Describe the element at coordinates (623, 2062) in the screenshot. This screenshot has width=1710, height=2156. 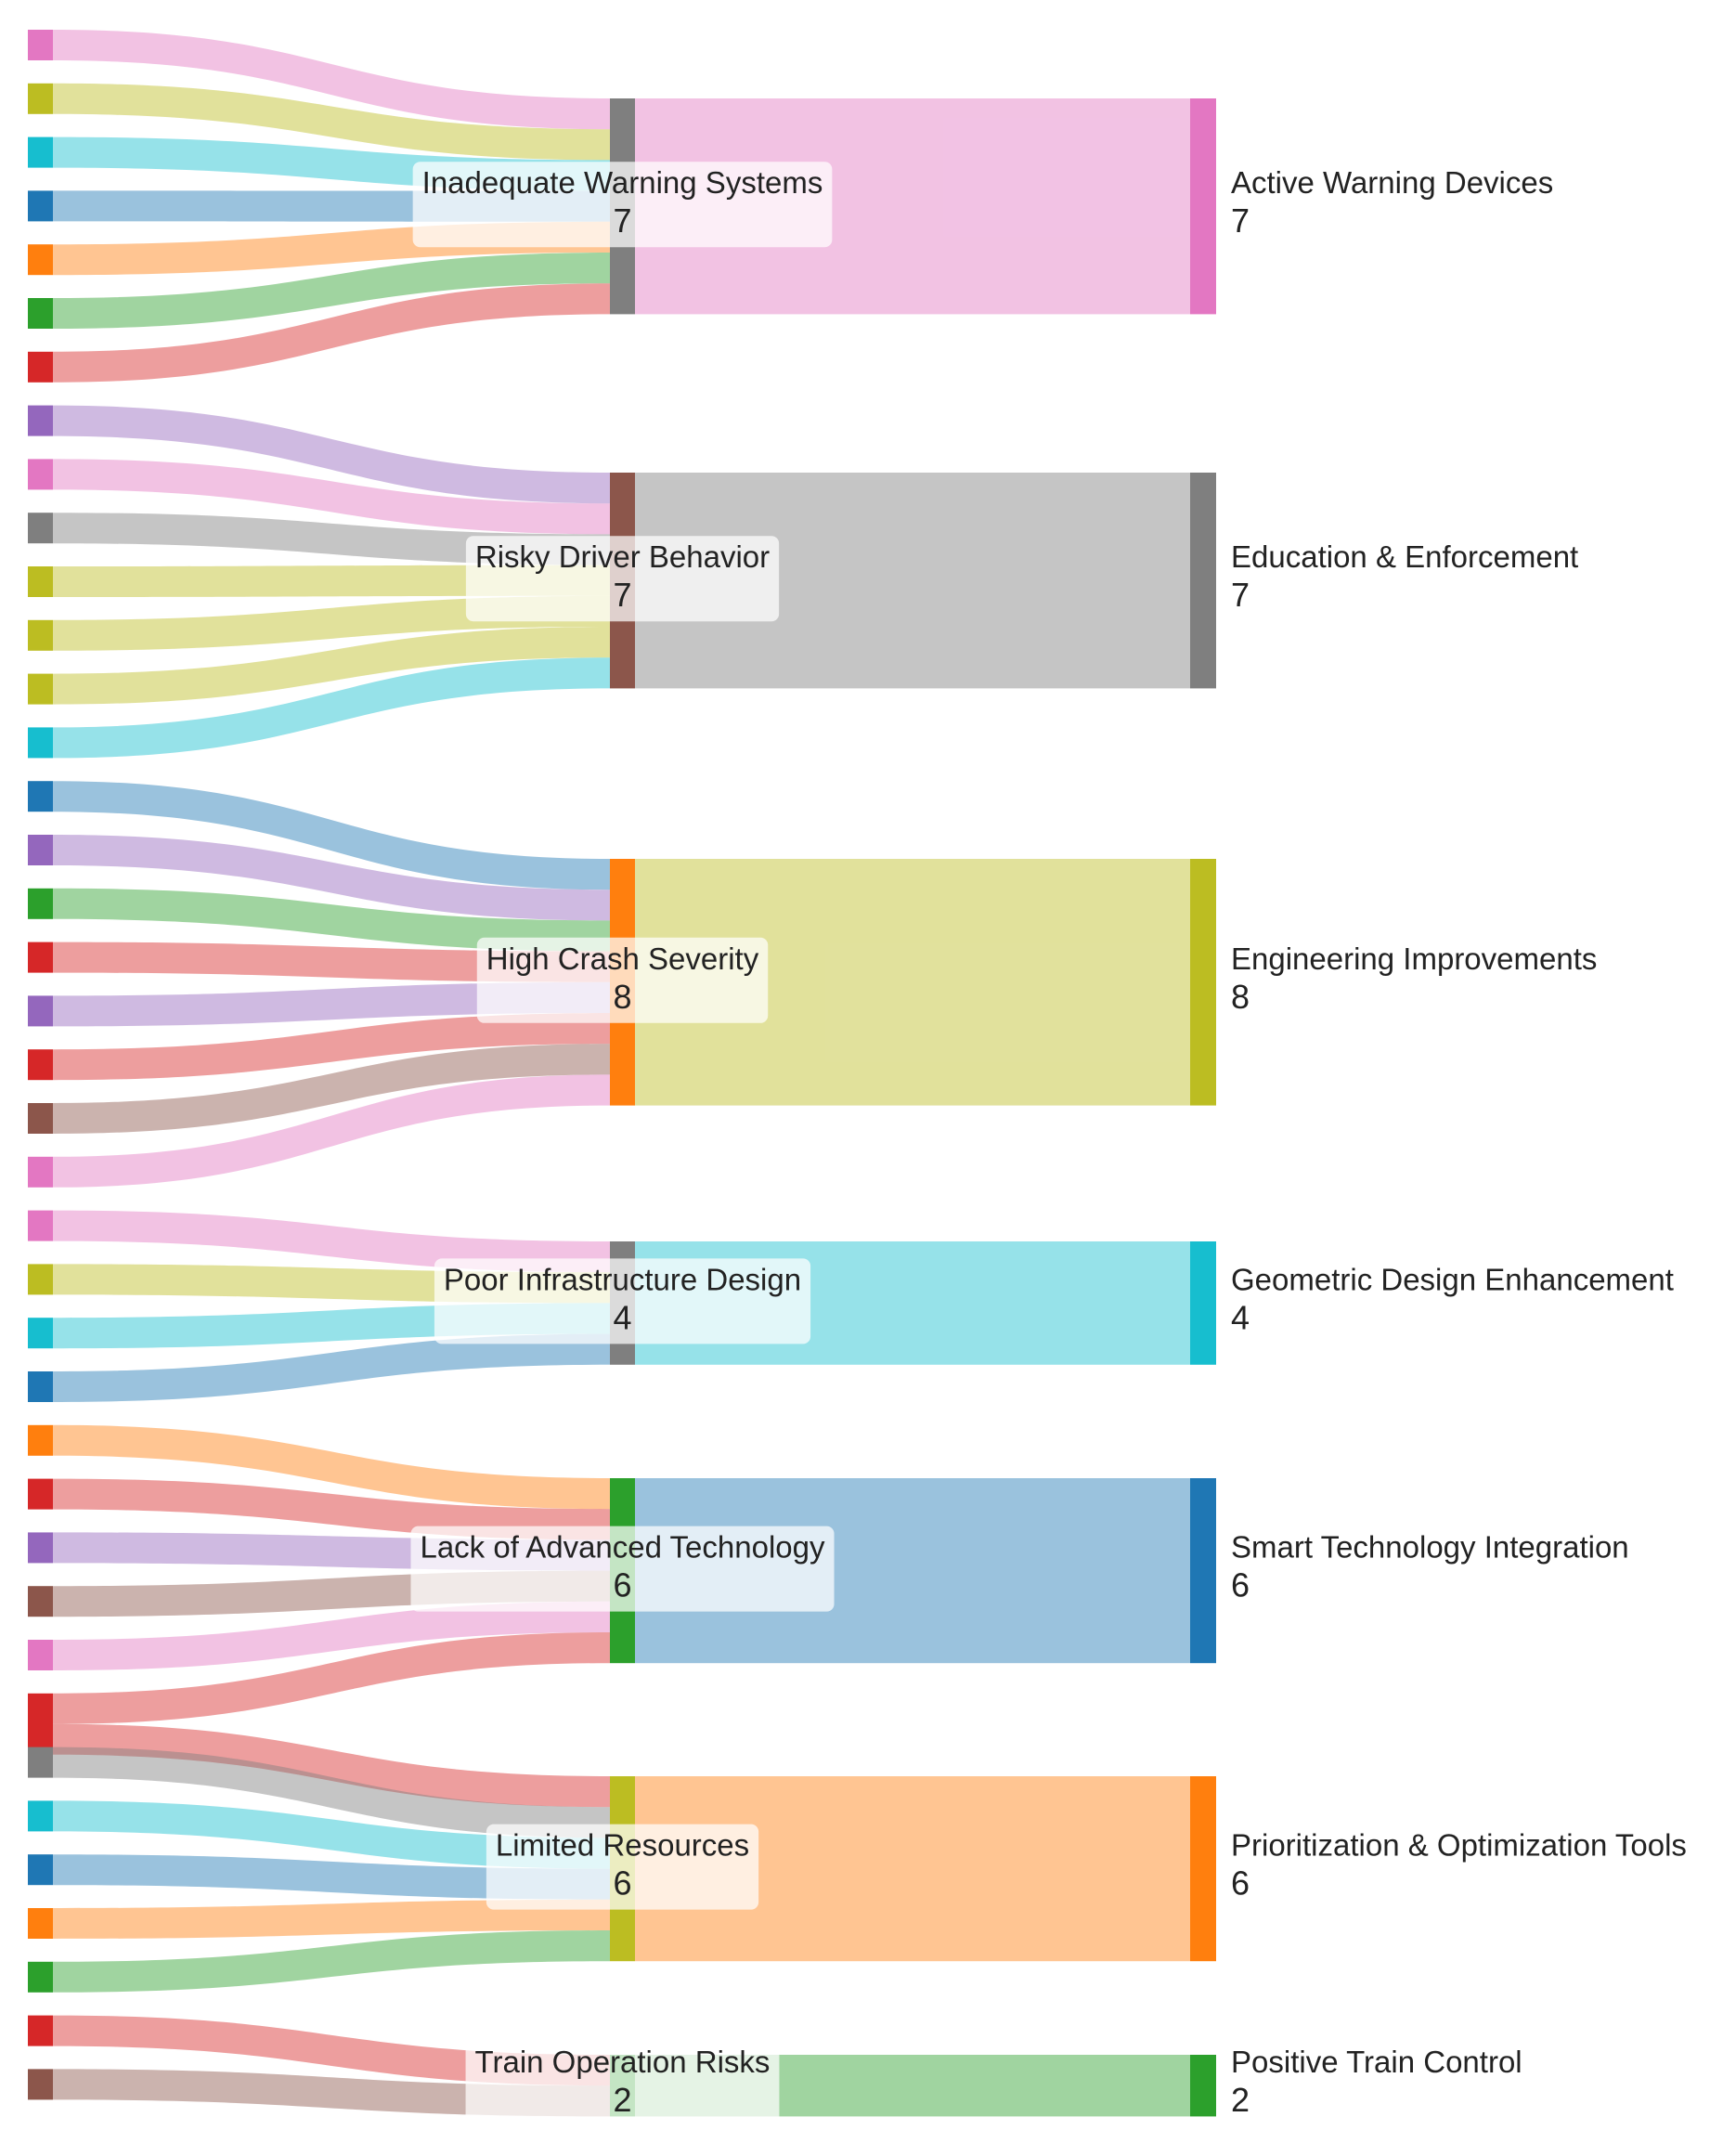
I see `problem-name-6: Train Operation Risks` at that location.